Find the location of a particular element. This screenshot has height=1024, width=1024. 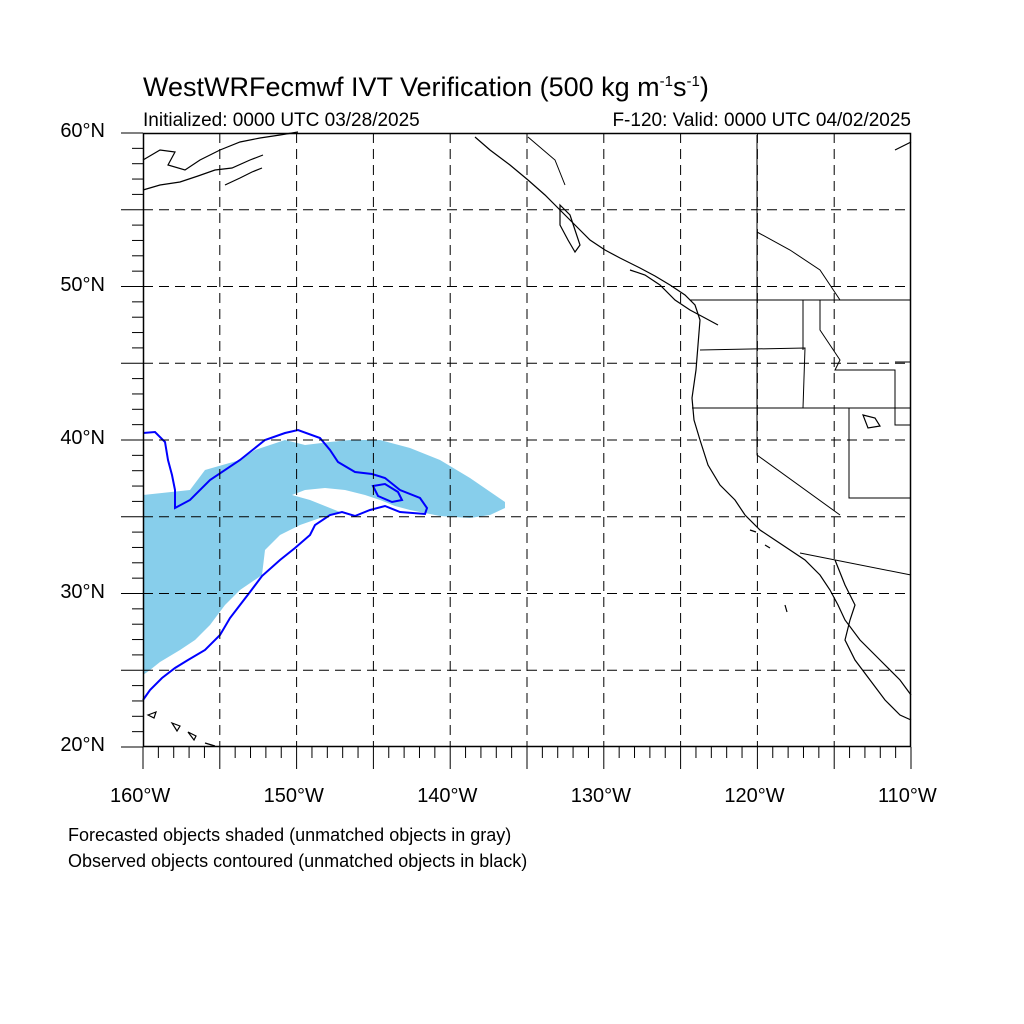

observed-object-contour is located at coordinates (285, 564).